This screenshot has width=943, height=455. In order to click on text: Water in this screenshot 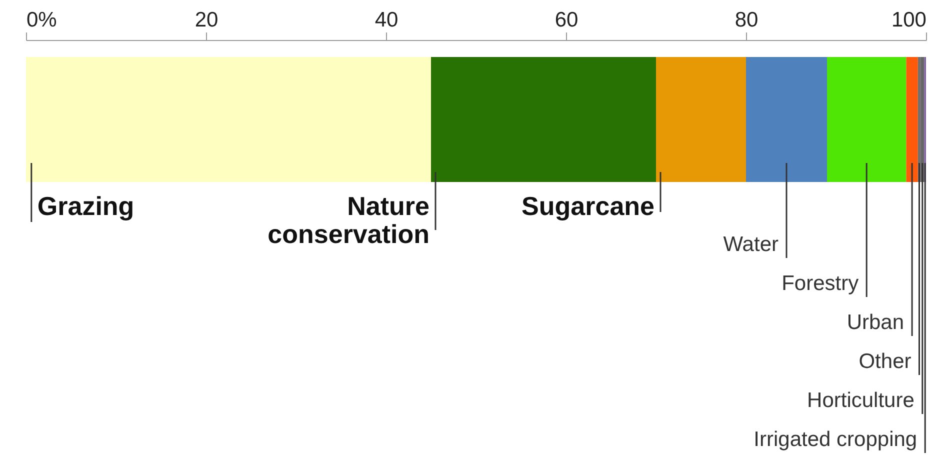, I will do `click(750, 244)`.